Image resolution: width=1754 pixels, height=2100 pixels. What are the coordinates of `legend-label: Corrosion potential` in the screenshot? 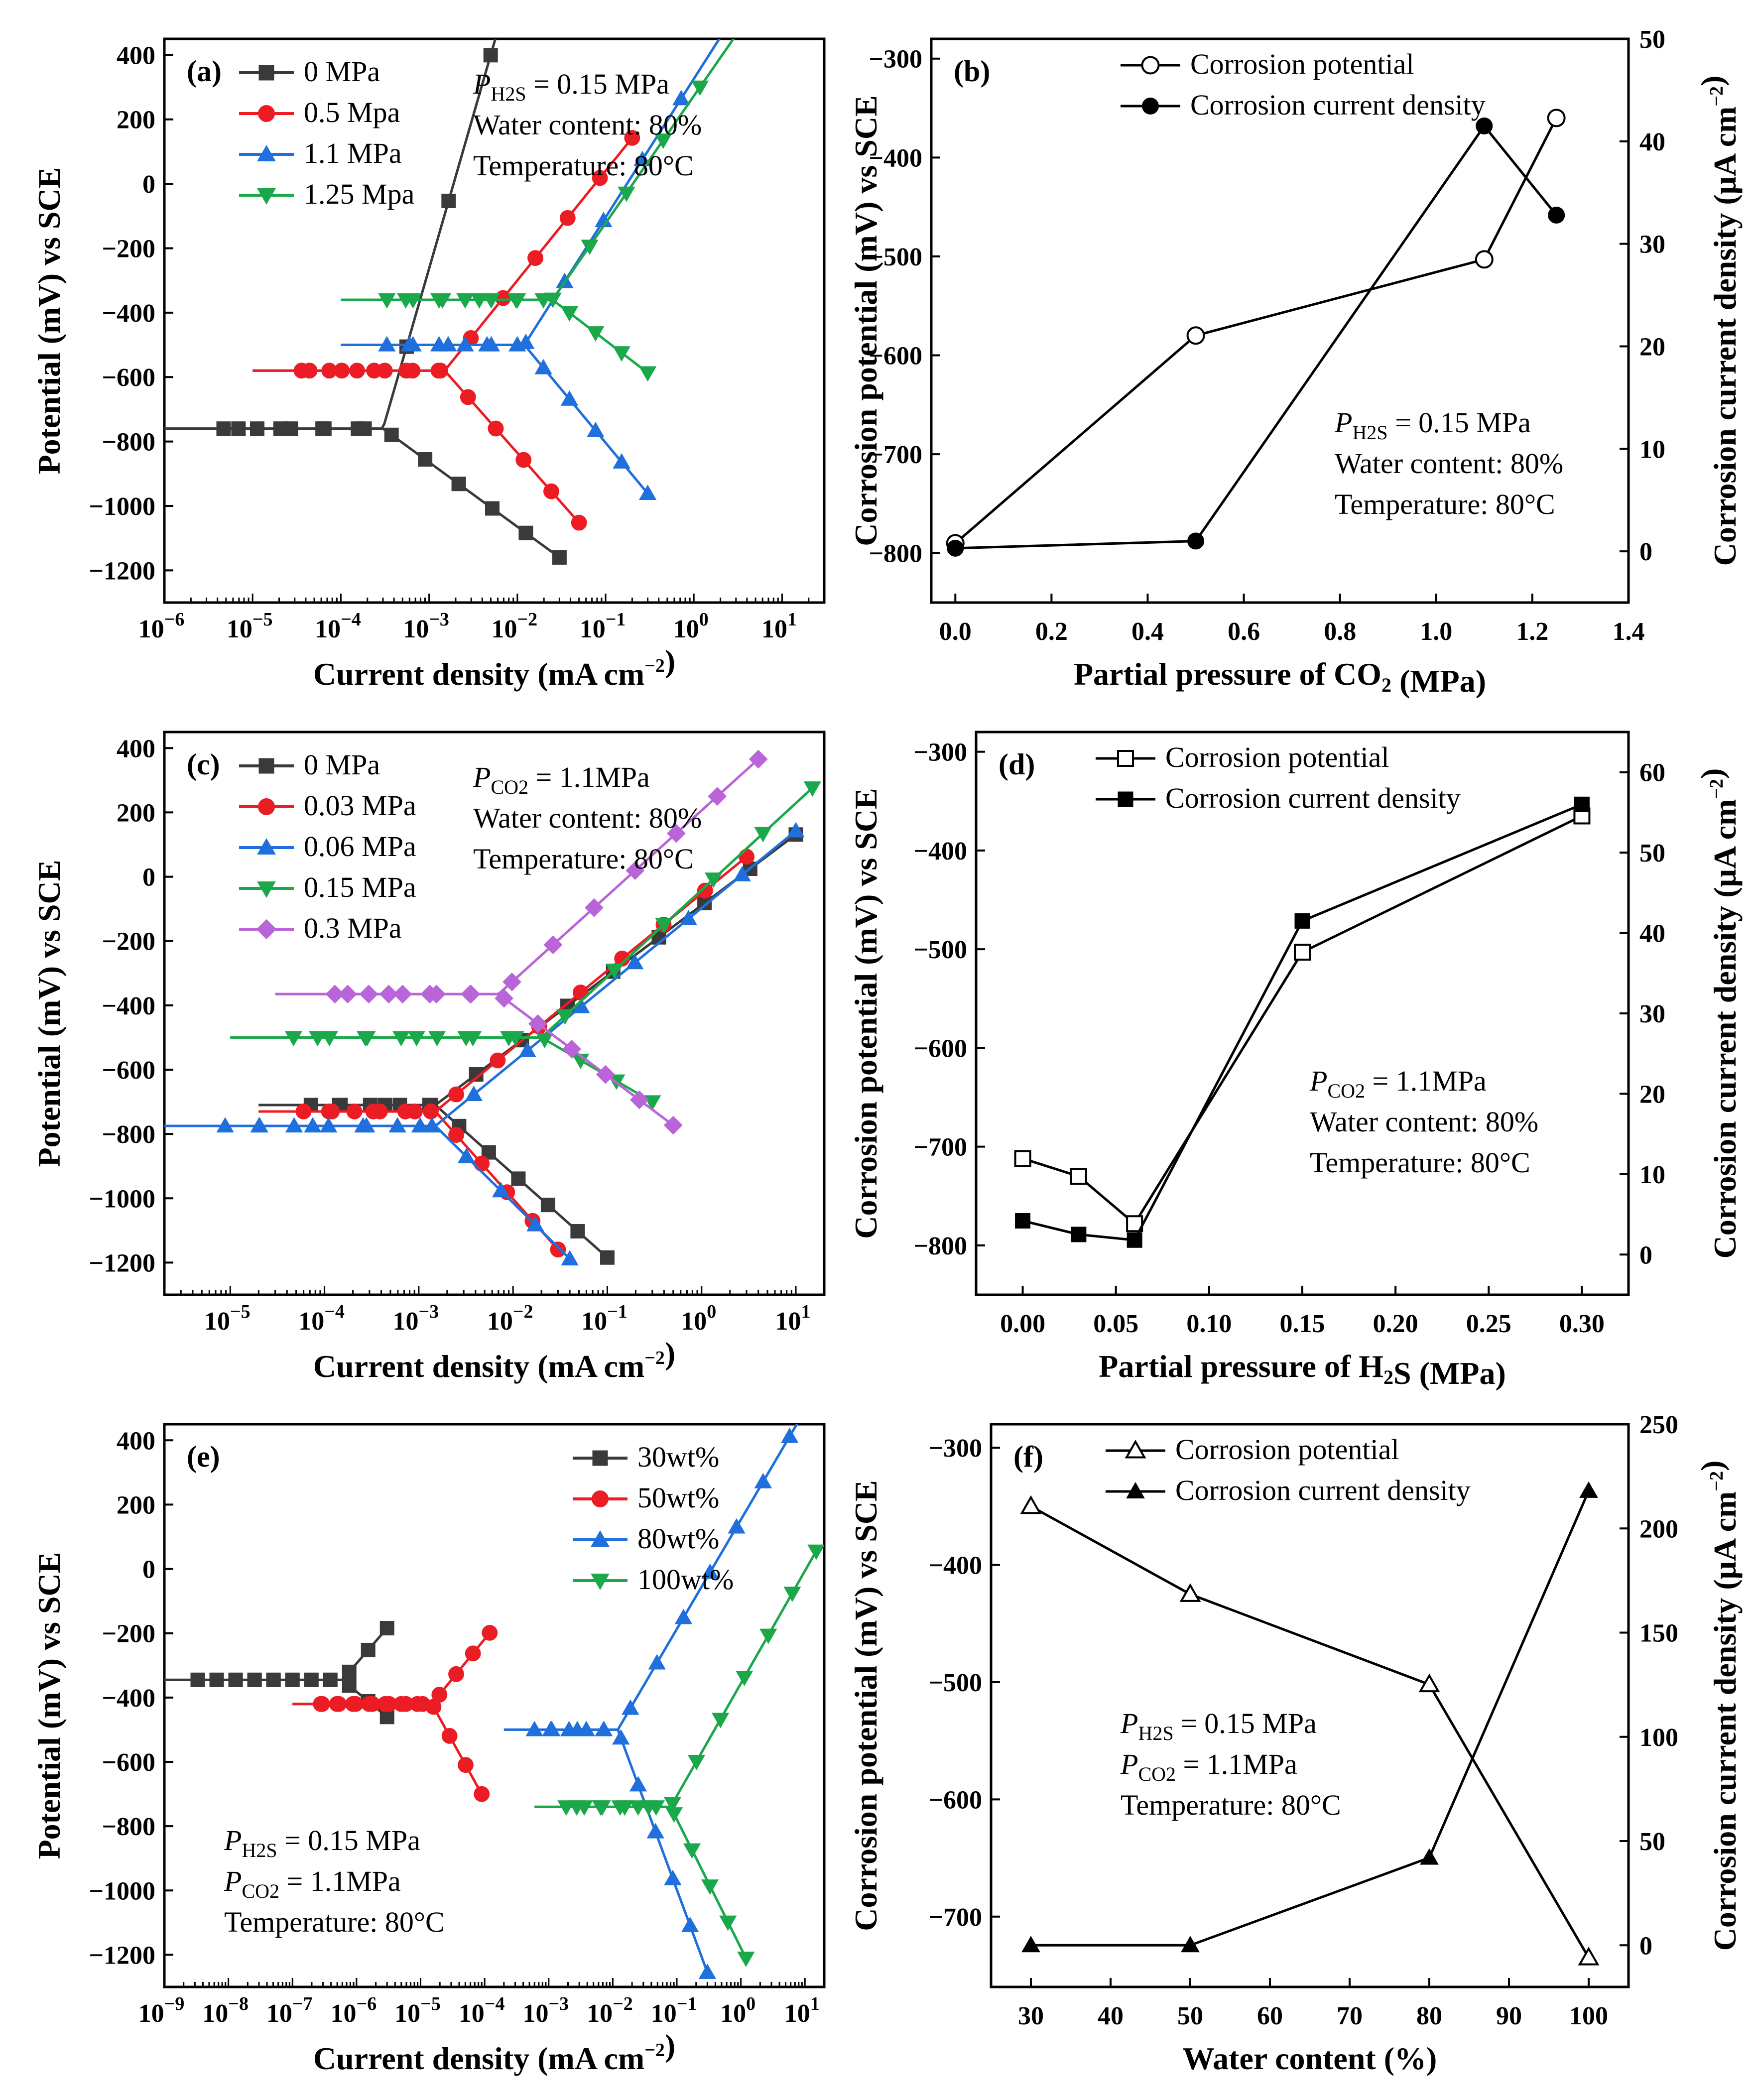 It's located at (1287, 1449).